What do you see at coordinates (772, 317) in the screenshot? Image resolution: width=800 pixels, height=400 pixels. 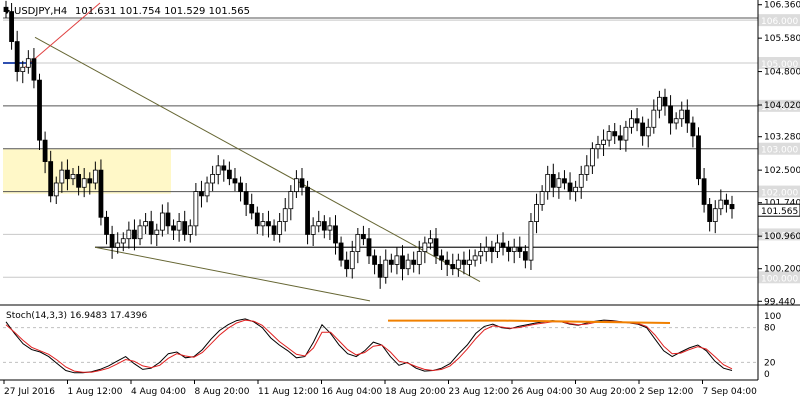 I see `stoch-tick-label: 100` at bounding box center [772, 317].